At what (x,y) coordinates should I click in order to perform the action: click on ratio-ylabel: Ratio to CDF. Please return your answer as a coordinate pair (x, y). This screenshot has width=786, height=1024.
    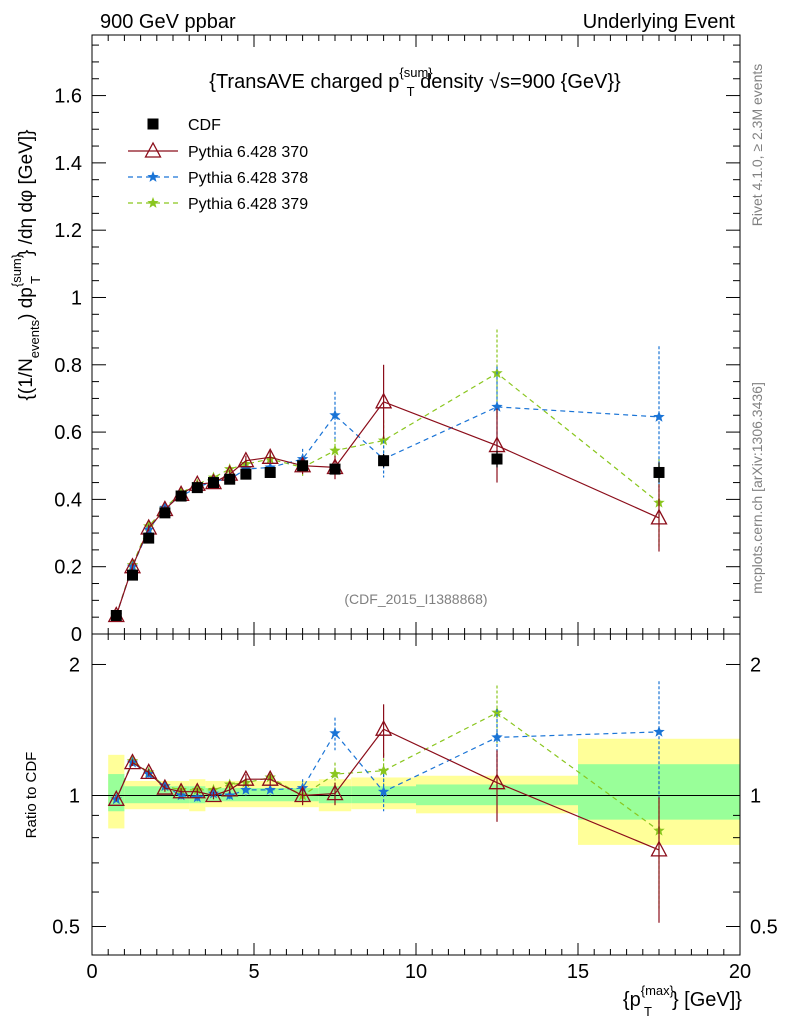
    Looking at the image, I should click on (31, 795).